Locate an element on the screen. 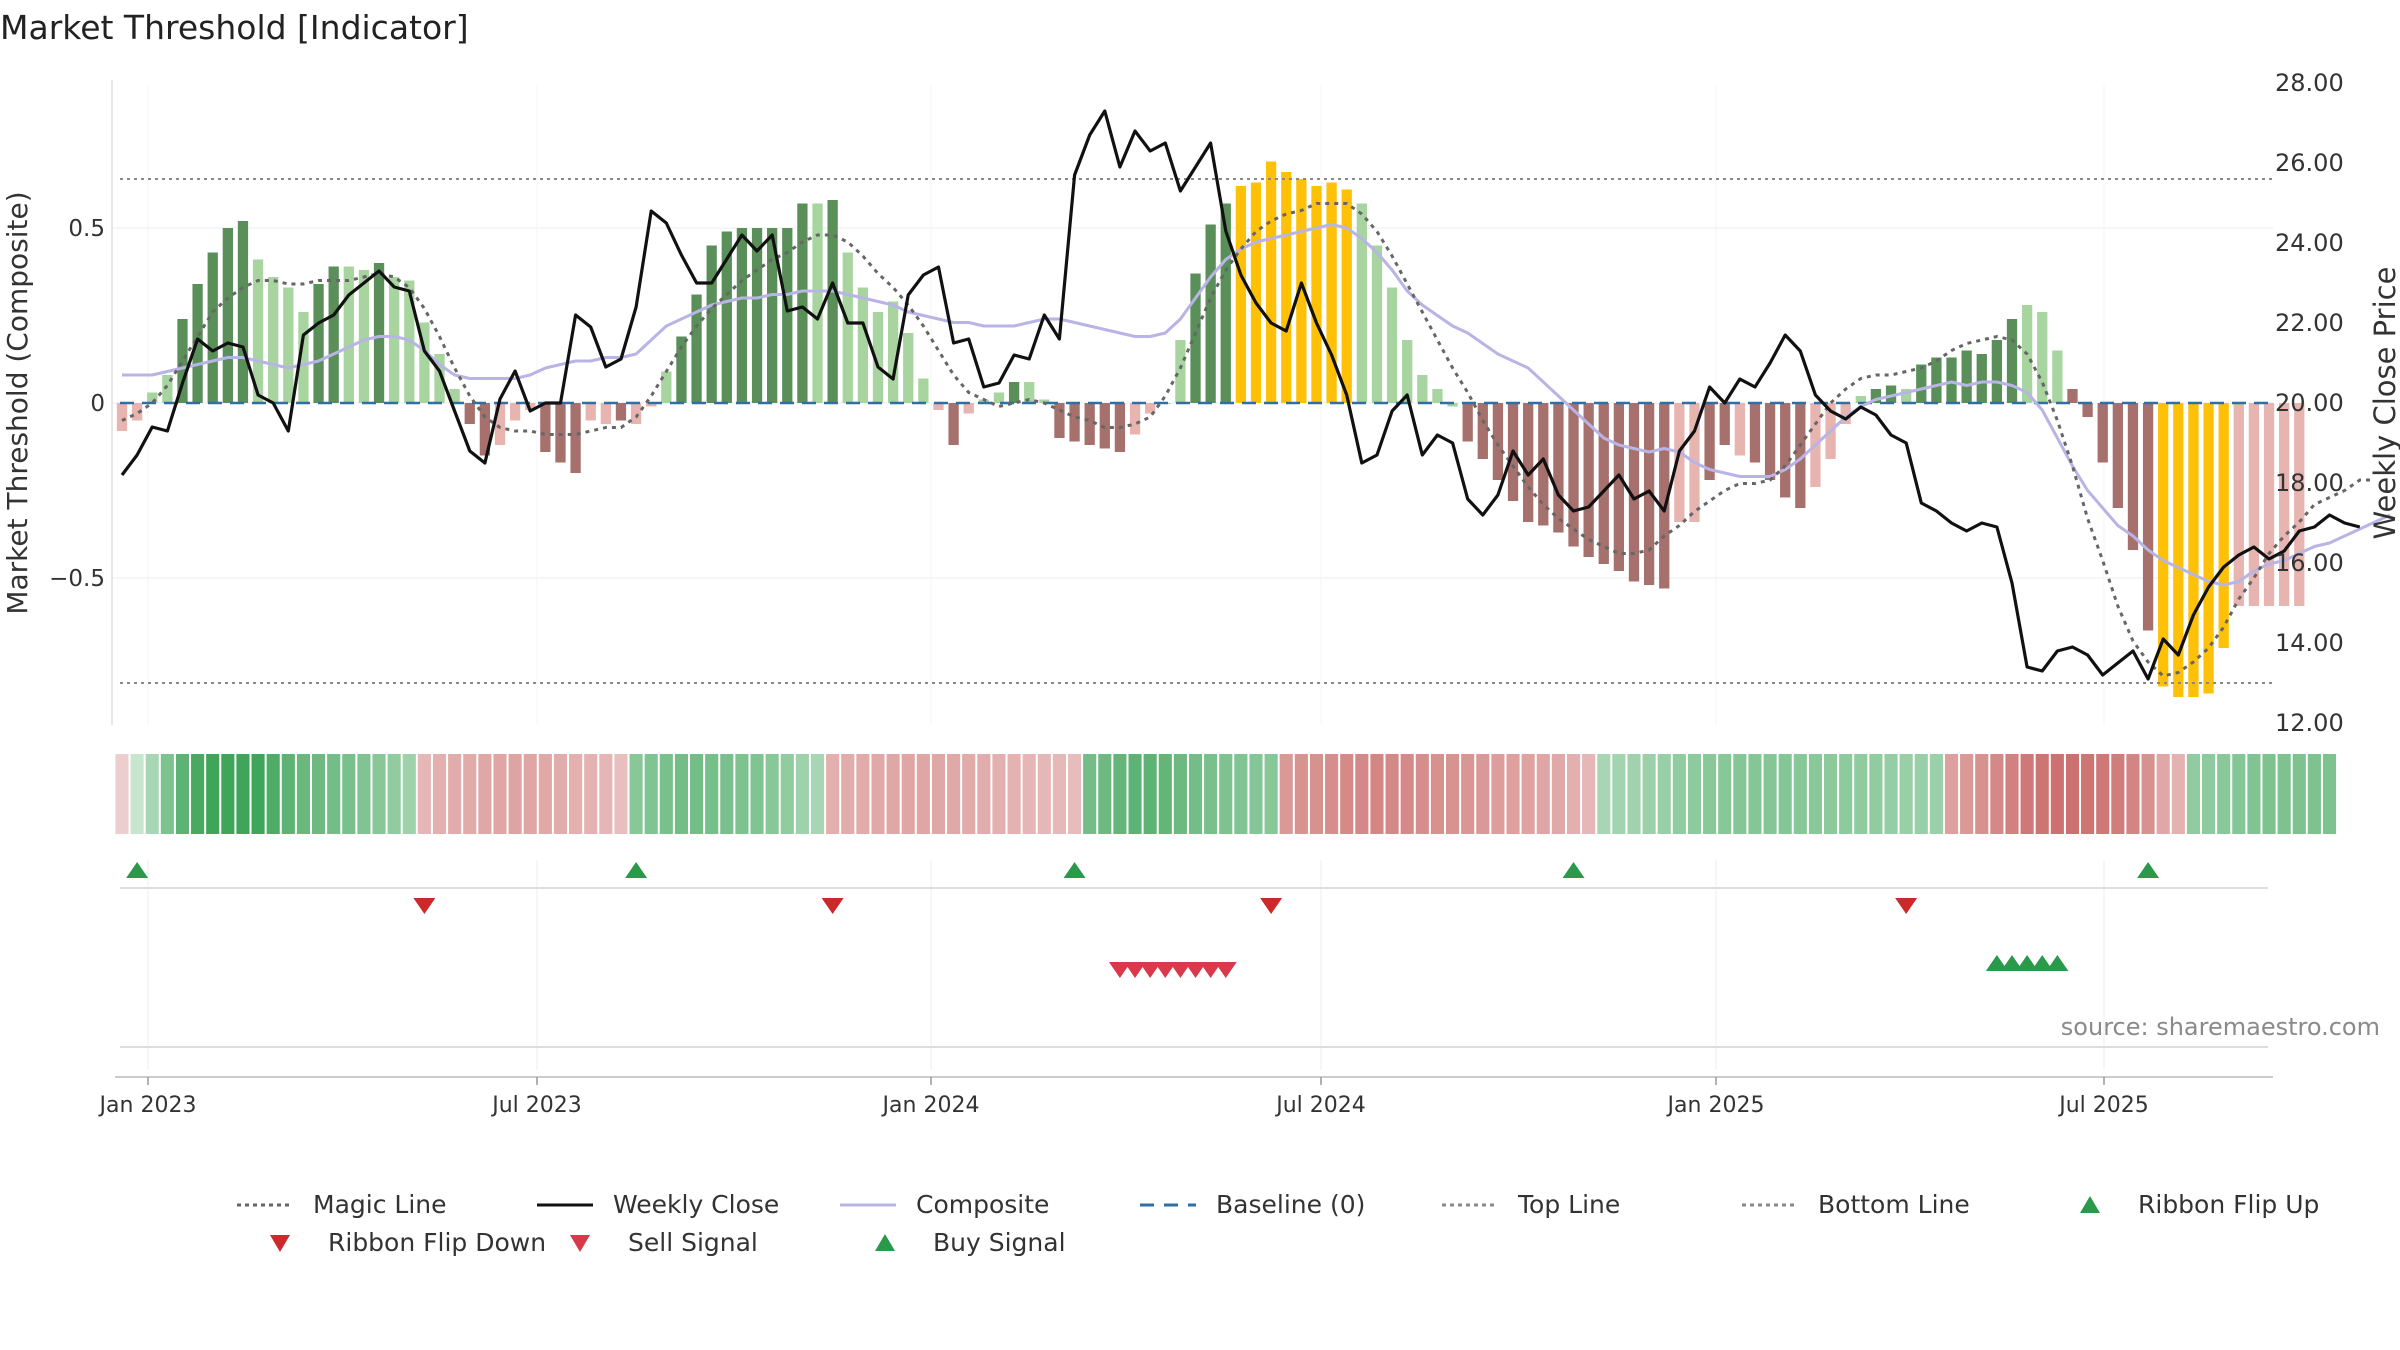  y-tick-label: 0 is located at coordinates (97, 404).